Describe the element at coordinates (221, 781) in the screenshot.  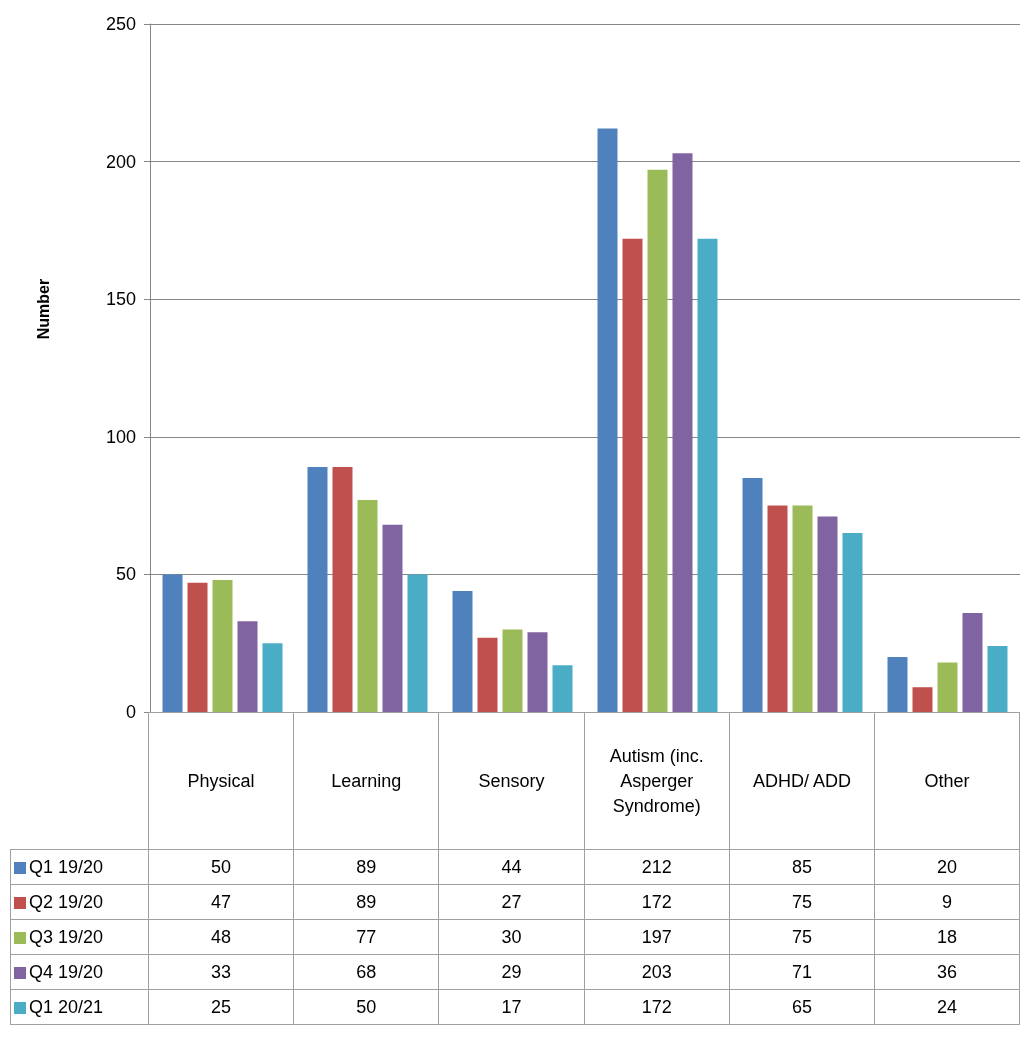
I see `x-tick-label: Physical` at that location.